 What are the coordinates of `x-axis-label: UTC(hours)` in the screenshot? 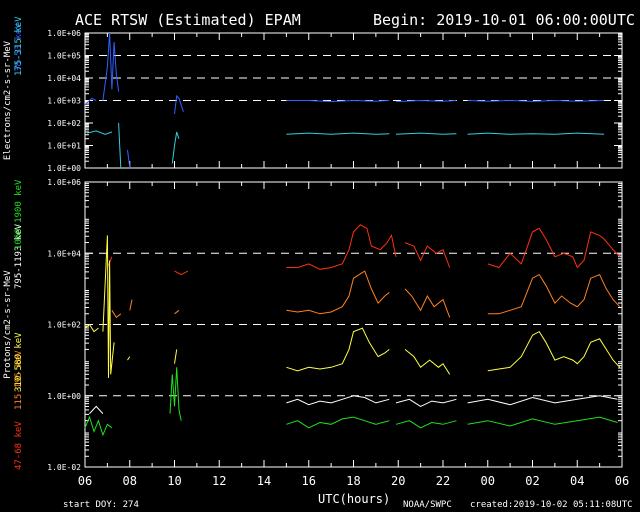 It's located at (354, 499).